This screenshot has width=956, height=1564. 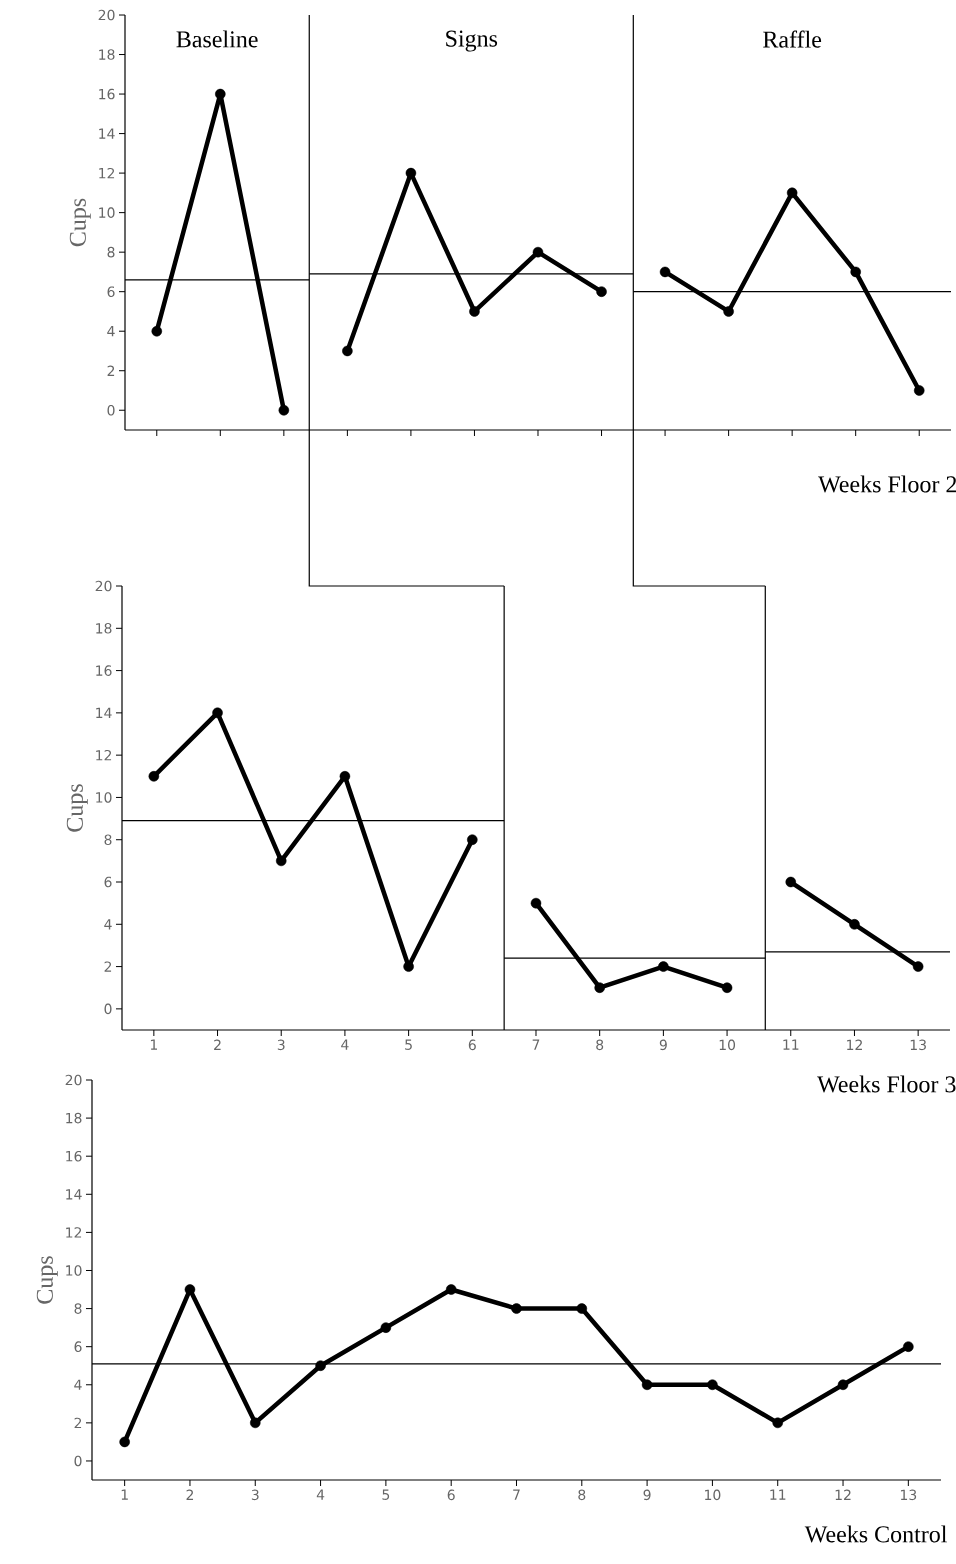 I want to click on annotation: Signs, so click(x=472, y=41).